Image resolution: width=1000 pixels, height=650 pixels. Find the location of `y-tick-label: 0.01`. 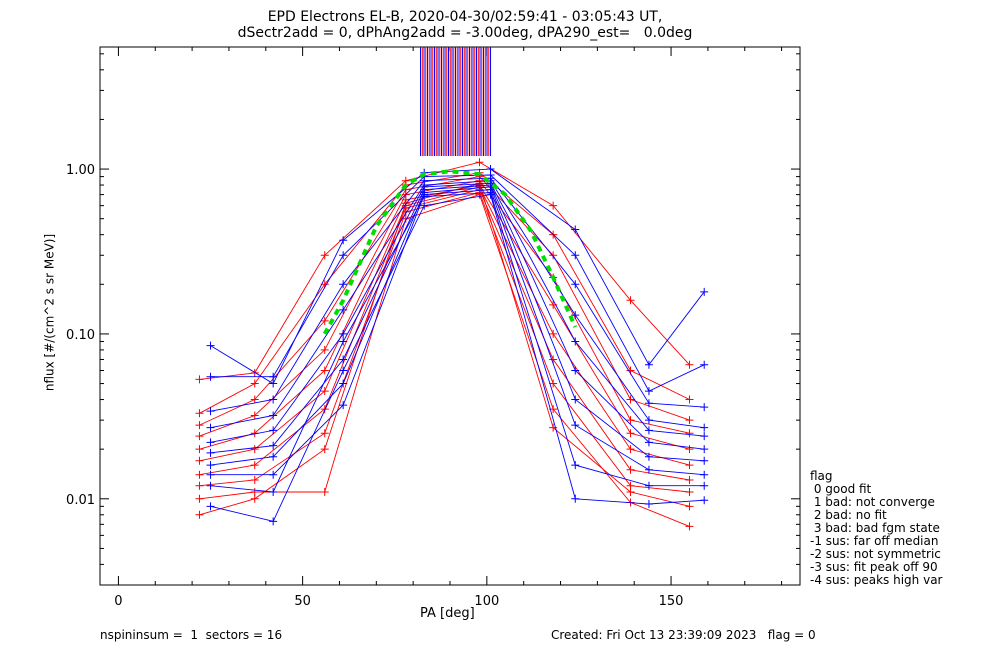

y-tick-label: 0.01 is located at coordinates (80, 500).